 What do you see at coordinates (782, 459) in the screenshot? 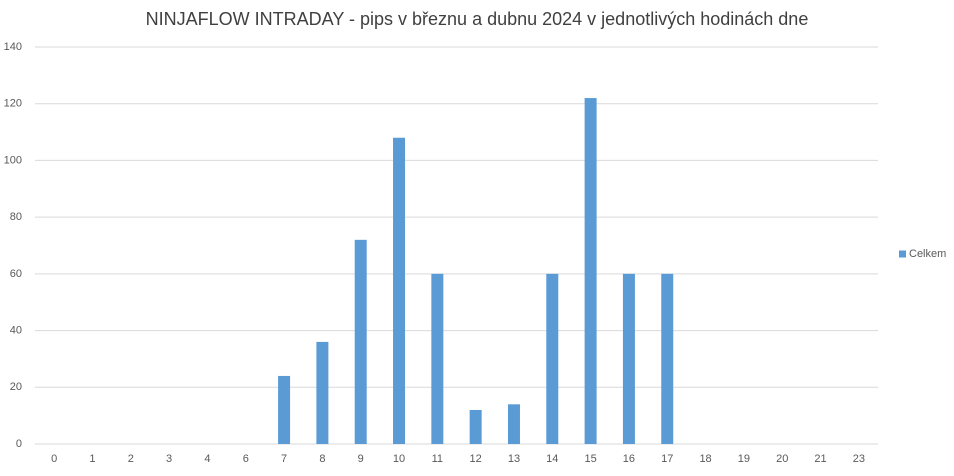
I see `x-tick-label: 20` at bounding box center [782, 459].